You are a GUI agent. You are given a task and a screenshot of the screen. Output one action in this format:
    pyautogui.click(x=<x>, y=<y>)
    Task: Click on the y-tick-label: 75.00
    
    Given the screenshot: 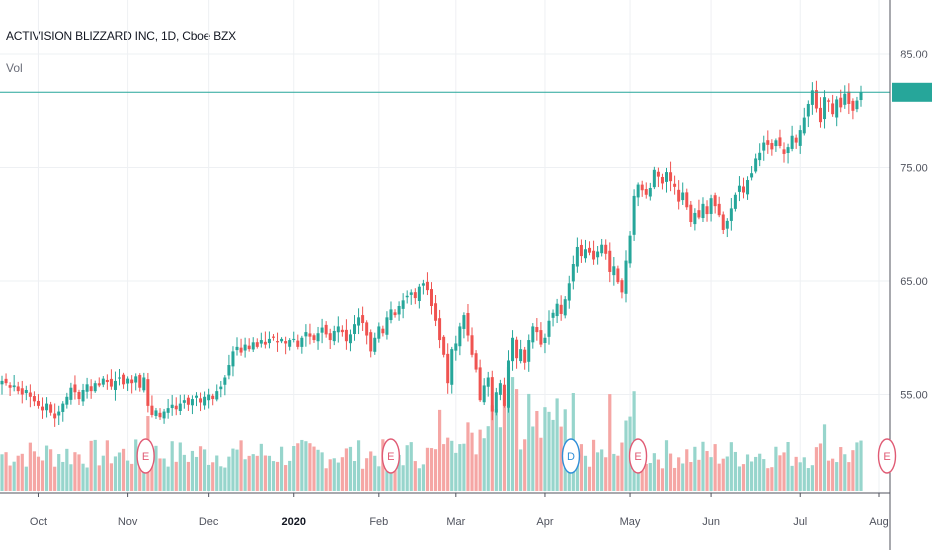 What is the action you would take?
    pyautogui.click(x=914, y=169)
    